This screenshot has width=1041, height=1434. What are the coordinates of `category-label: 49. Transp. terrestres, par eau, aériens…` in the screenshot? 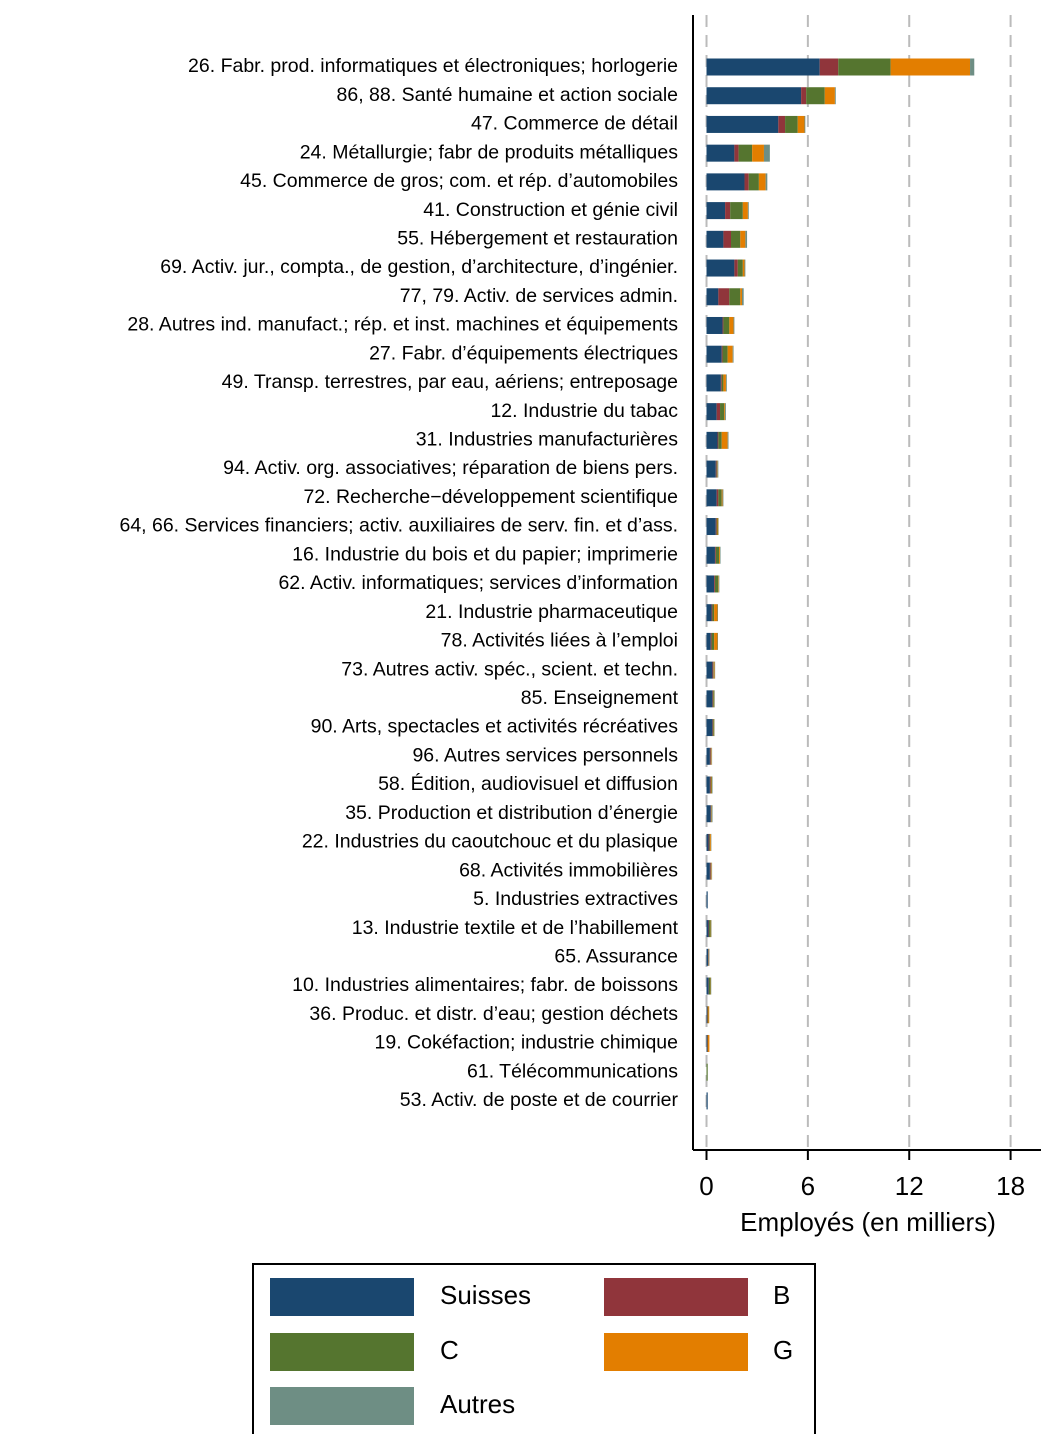 It's located at (450, 382).